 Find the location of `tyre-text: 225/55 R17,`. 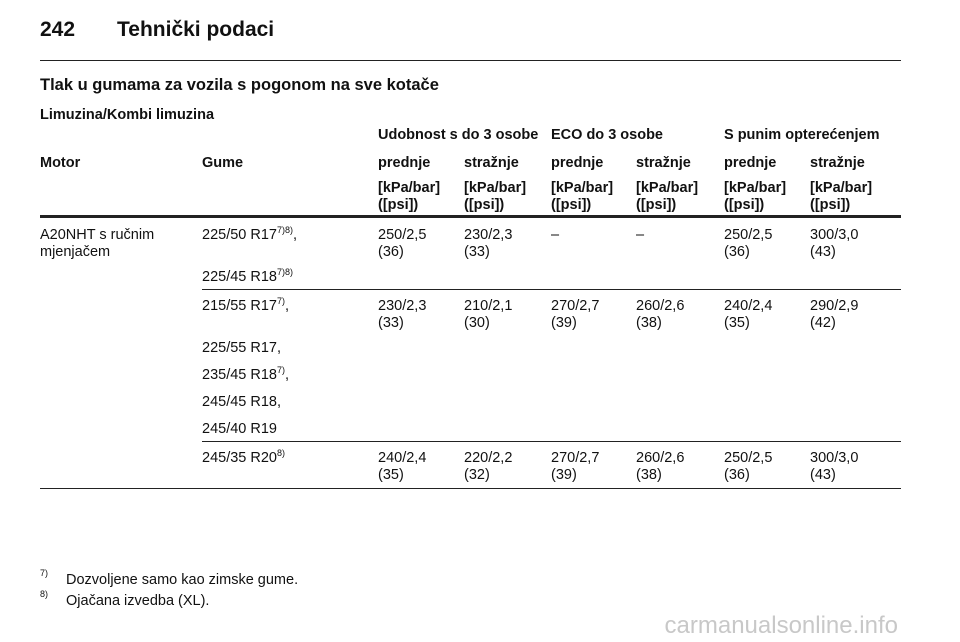

tyre-text: 225/55 R17, is located at coordinates (242, 348).